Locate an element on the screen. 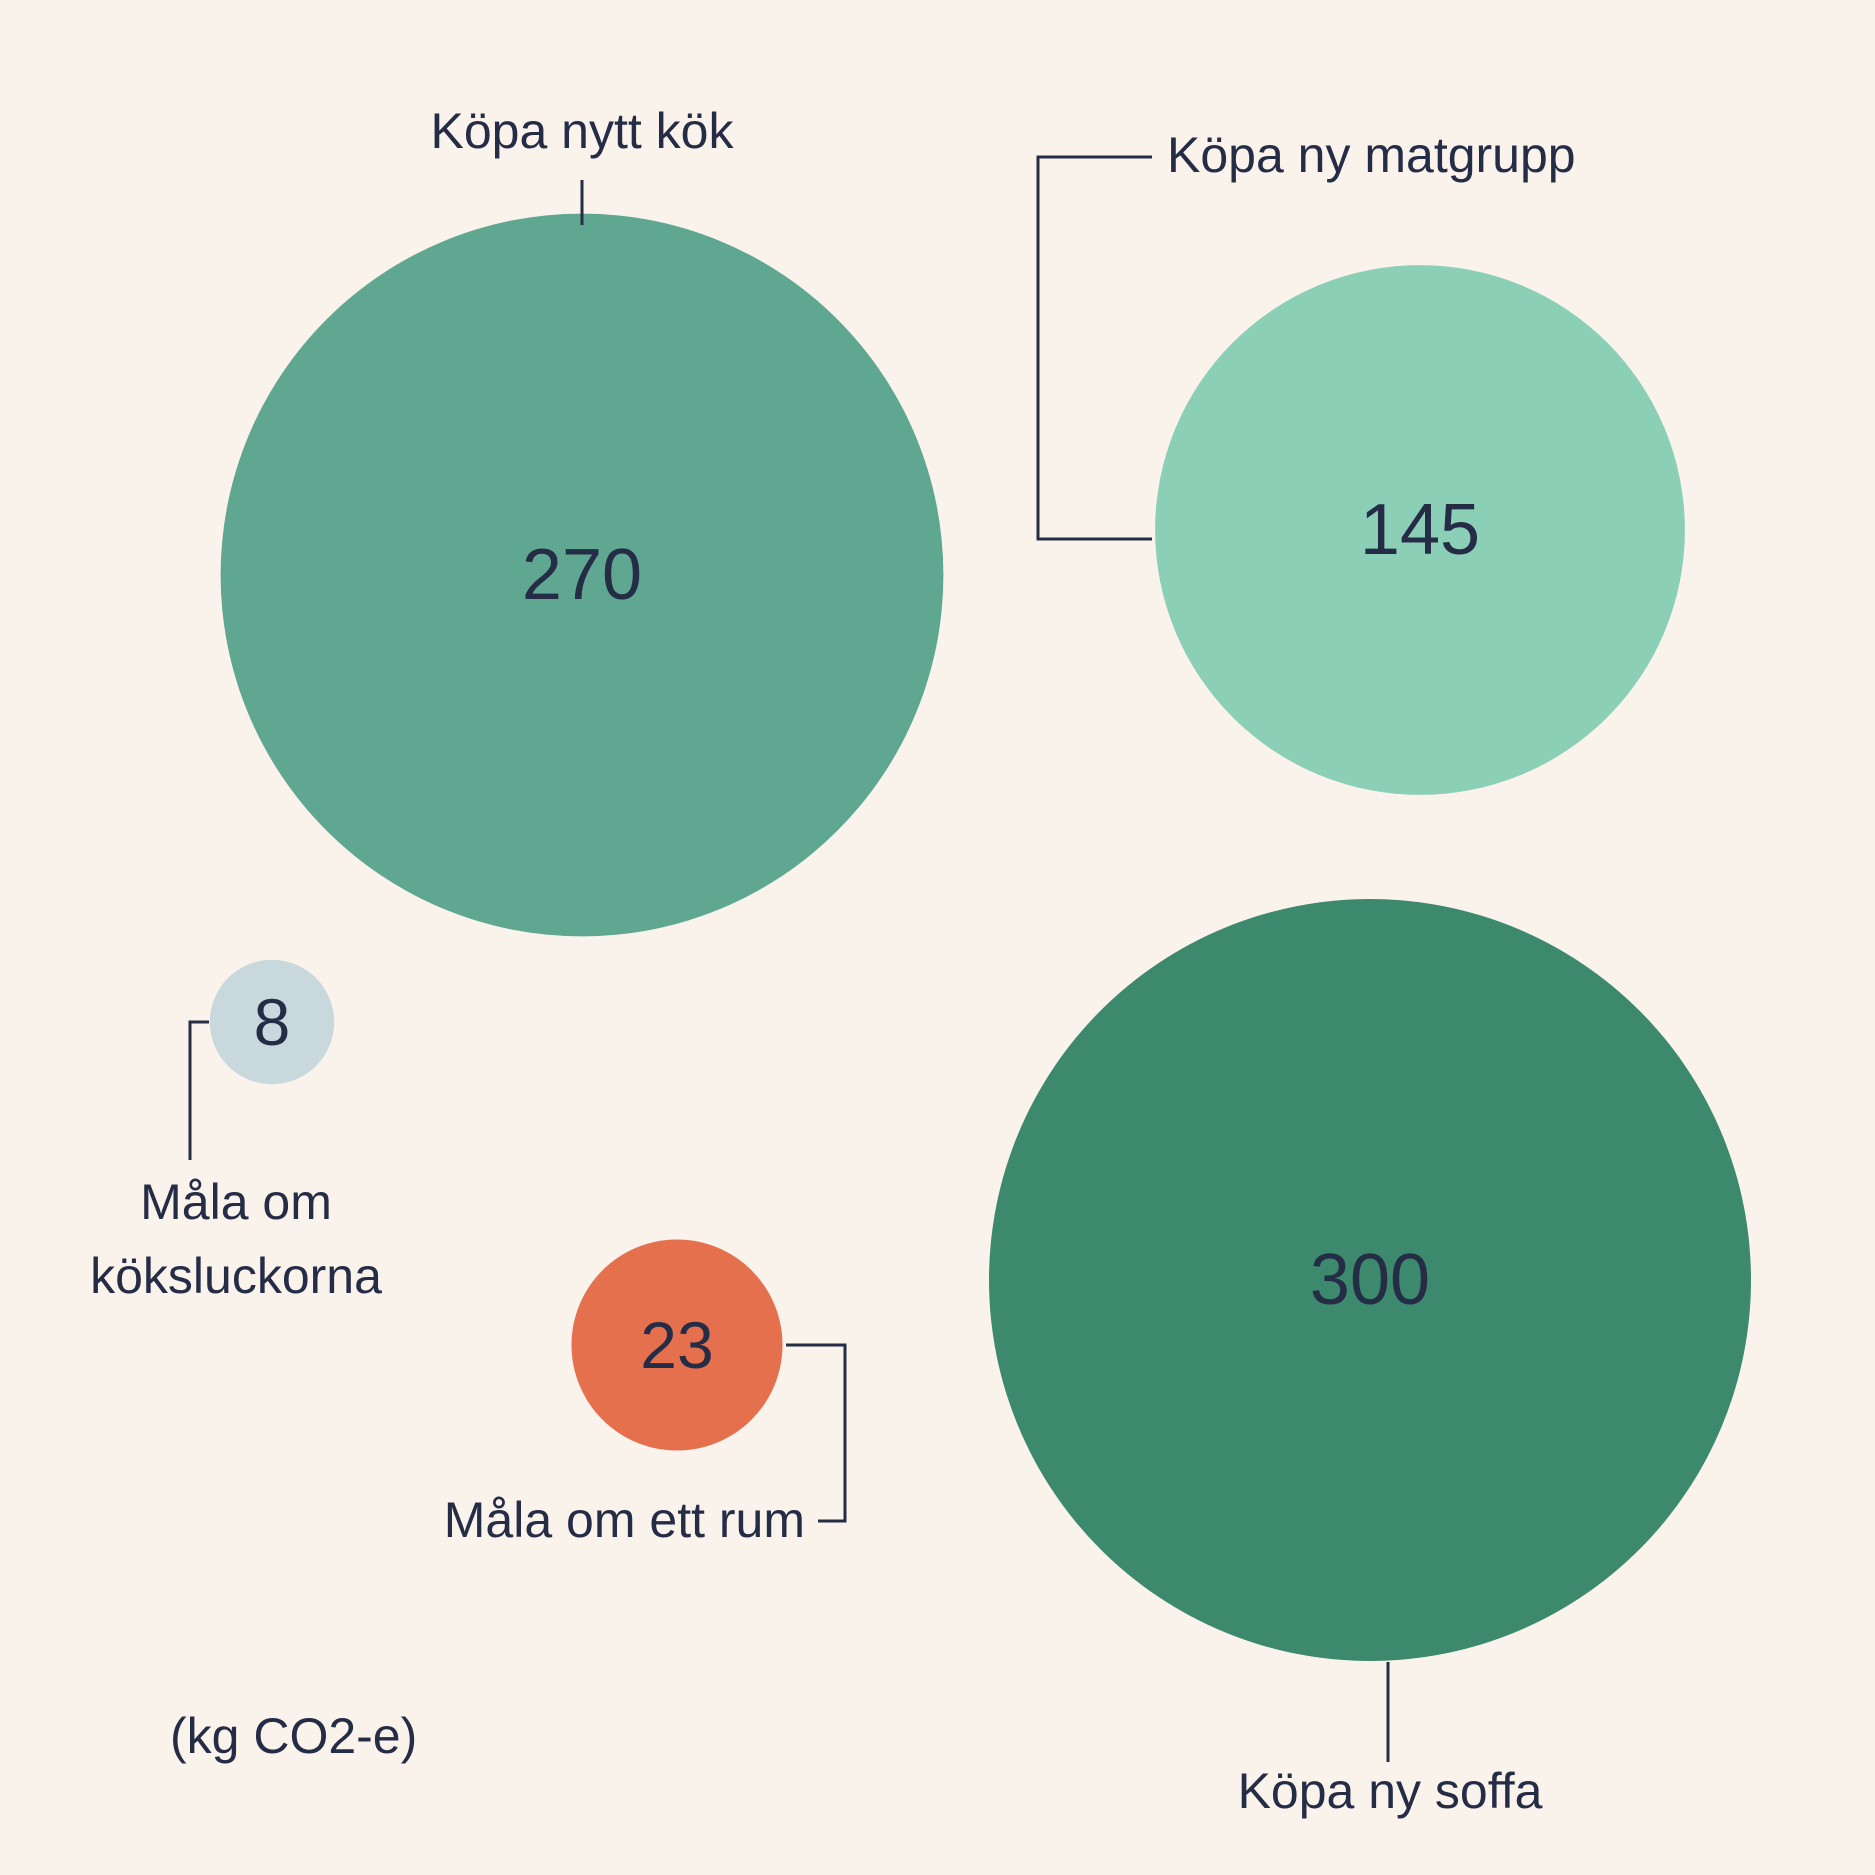 The image size is (1875, 1875). bubble-category-label: Köpa ny soffa is located at coordinates (1390, 1791).